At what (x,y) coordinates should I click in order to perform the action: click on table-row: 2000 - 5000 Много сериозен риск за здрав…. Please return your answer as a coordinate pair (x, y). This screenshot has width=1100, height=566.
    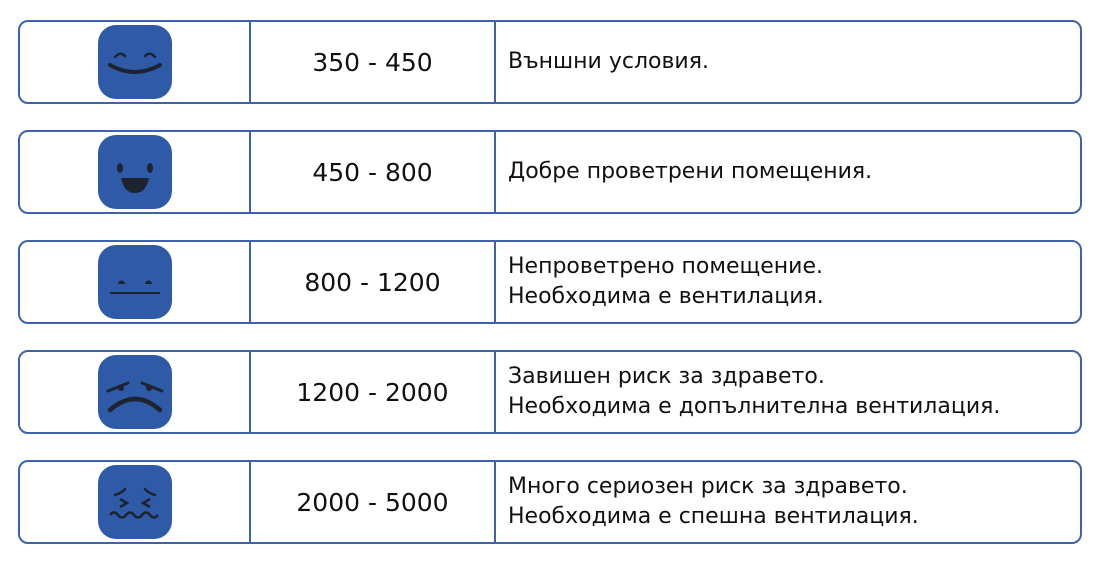
    Looking at the image, I should click on (550, 502).